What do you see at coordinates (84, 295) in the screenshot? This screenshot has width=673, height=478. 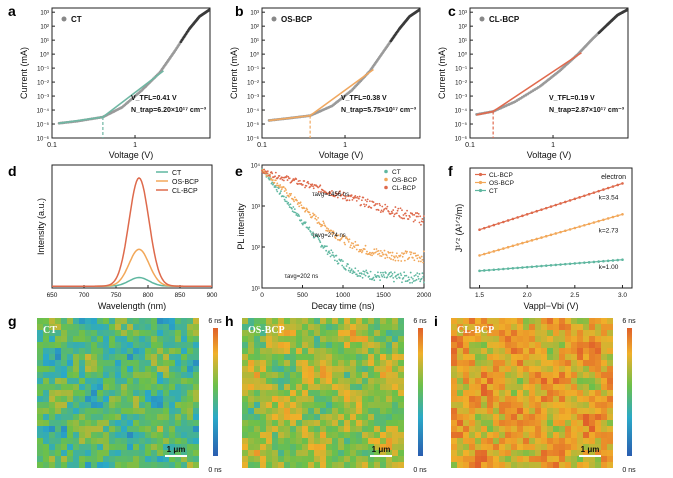 I see `x-tick-label: 700` at bounding box center [84, 295].